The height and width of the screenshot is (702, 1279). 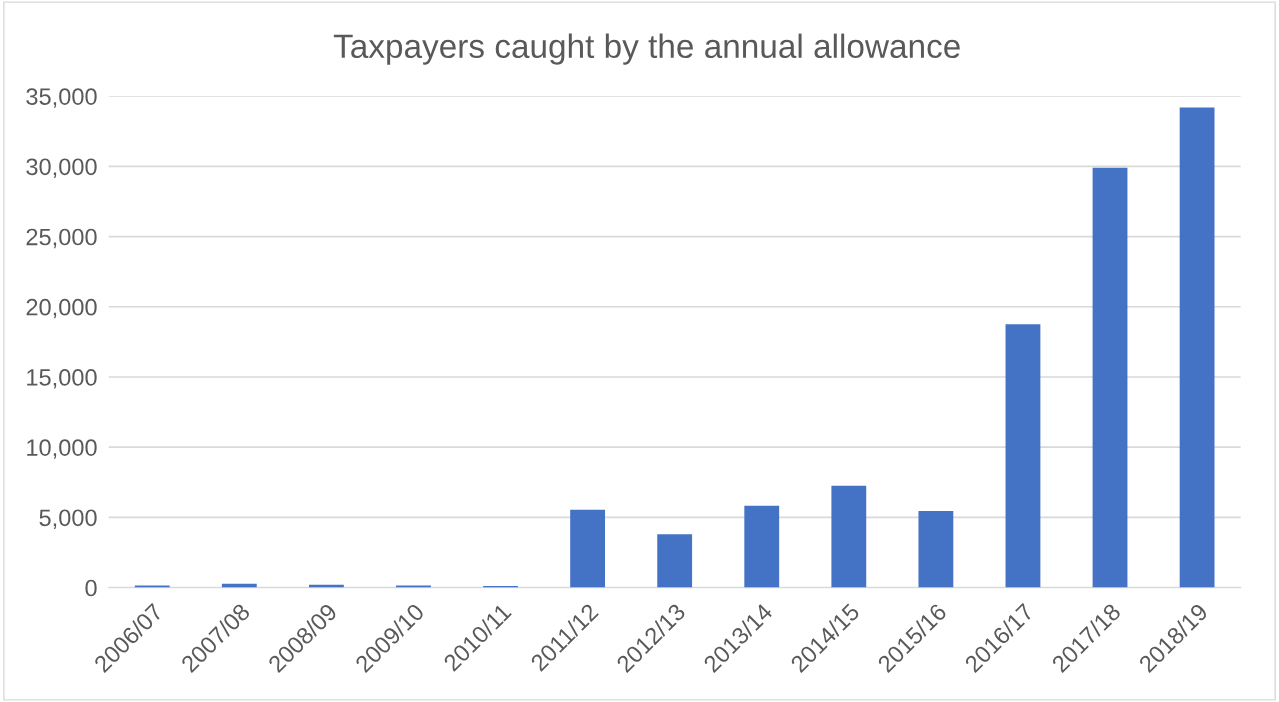 I want to click on y-tick-label: 5,000, so click(x=68, y=519).